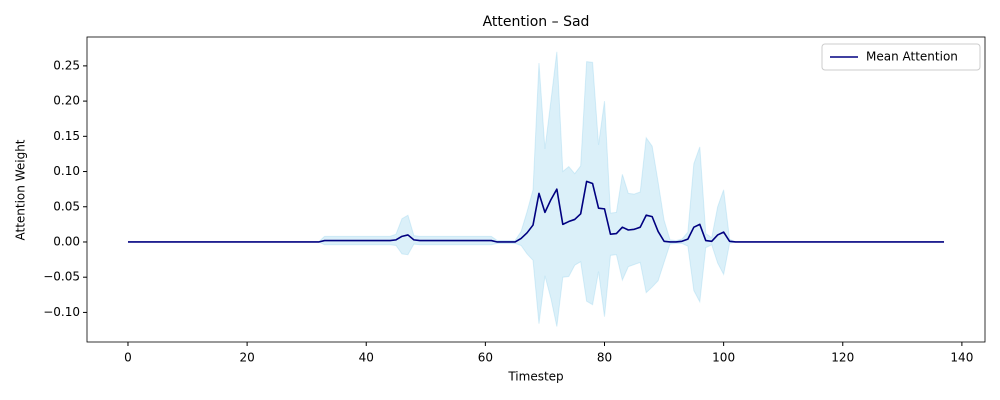 The height and width of the screenshot is (400, 1000). I want to click on y-tick-label: 0.20, so click(66, 101).